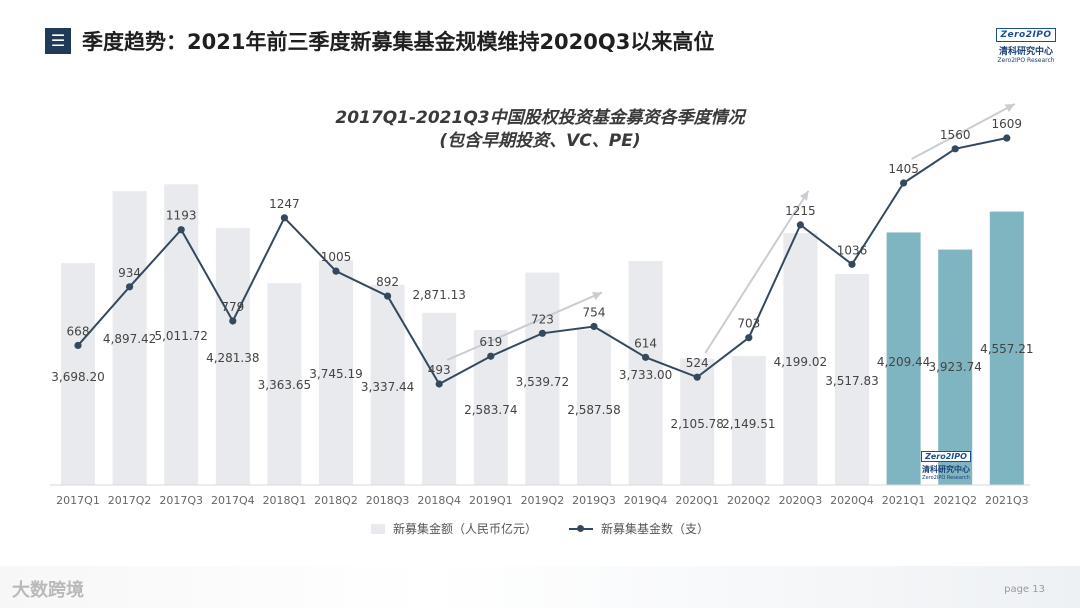 The width and height of the screenshot is (1080, 608). Describe the element at coordinates (749, 338) in the screenshot. I see `count-point-2020Q2` at that location.